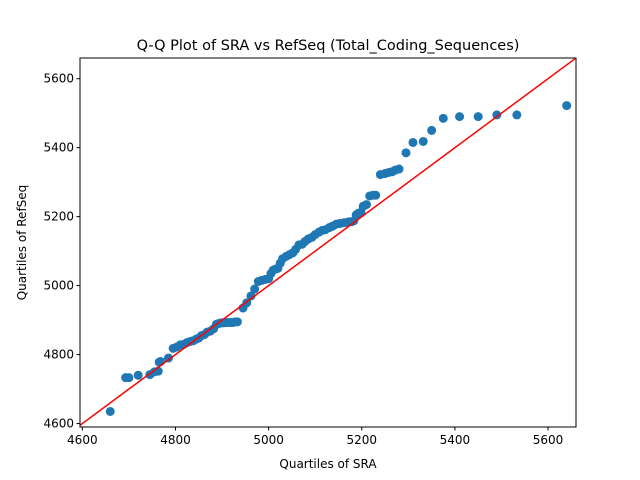 Image resolution: width=640 pixels, height=480 pixels. I want to click on y-tick-label: 5000, so click(58, 286).